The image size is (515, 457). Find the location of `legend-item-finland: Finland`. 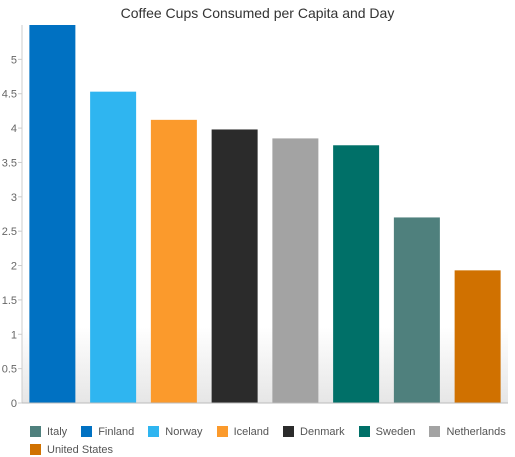

legend-item-finland: Finland is located at coordinates (107, 431).